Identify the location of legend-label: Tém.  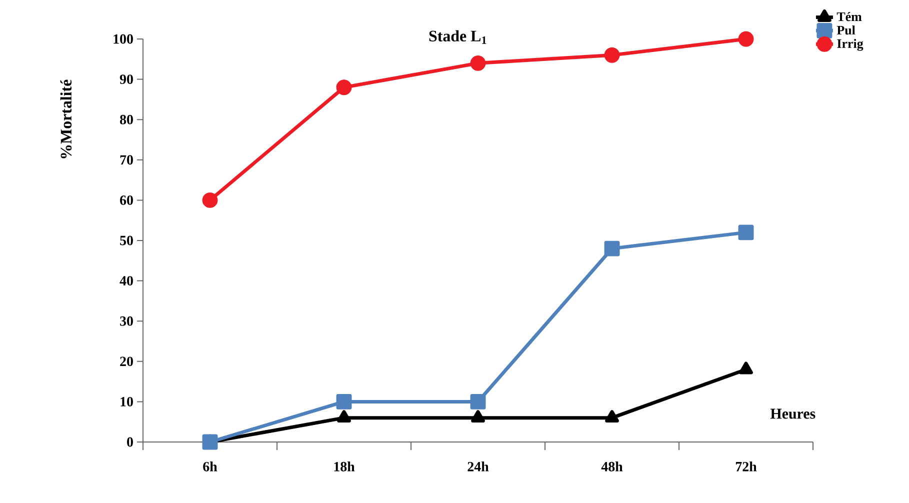
(849, 17).